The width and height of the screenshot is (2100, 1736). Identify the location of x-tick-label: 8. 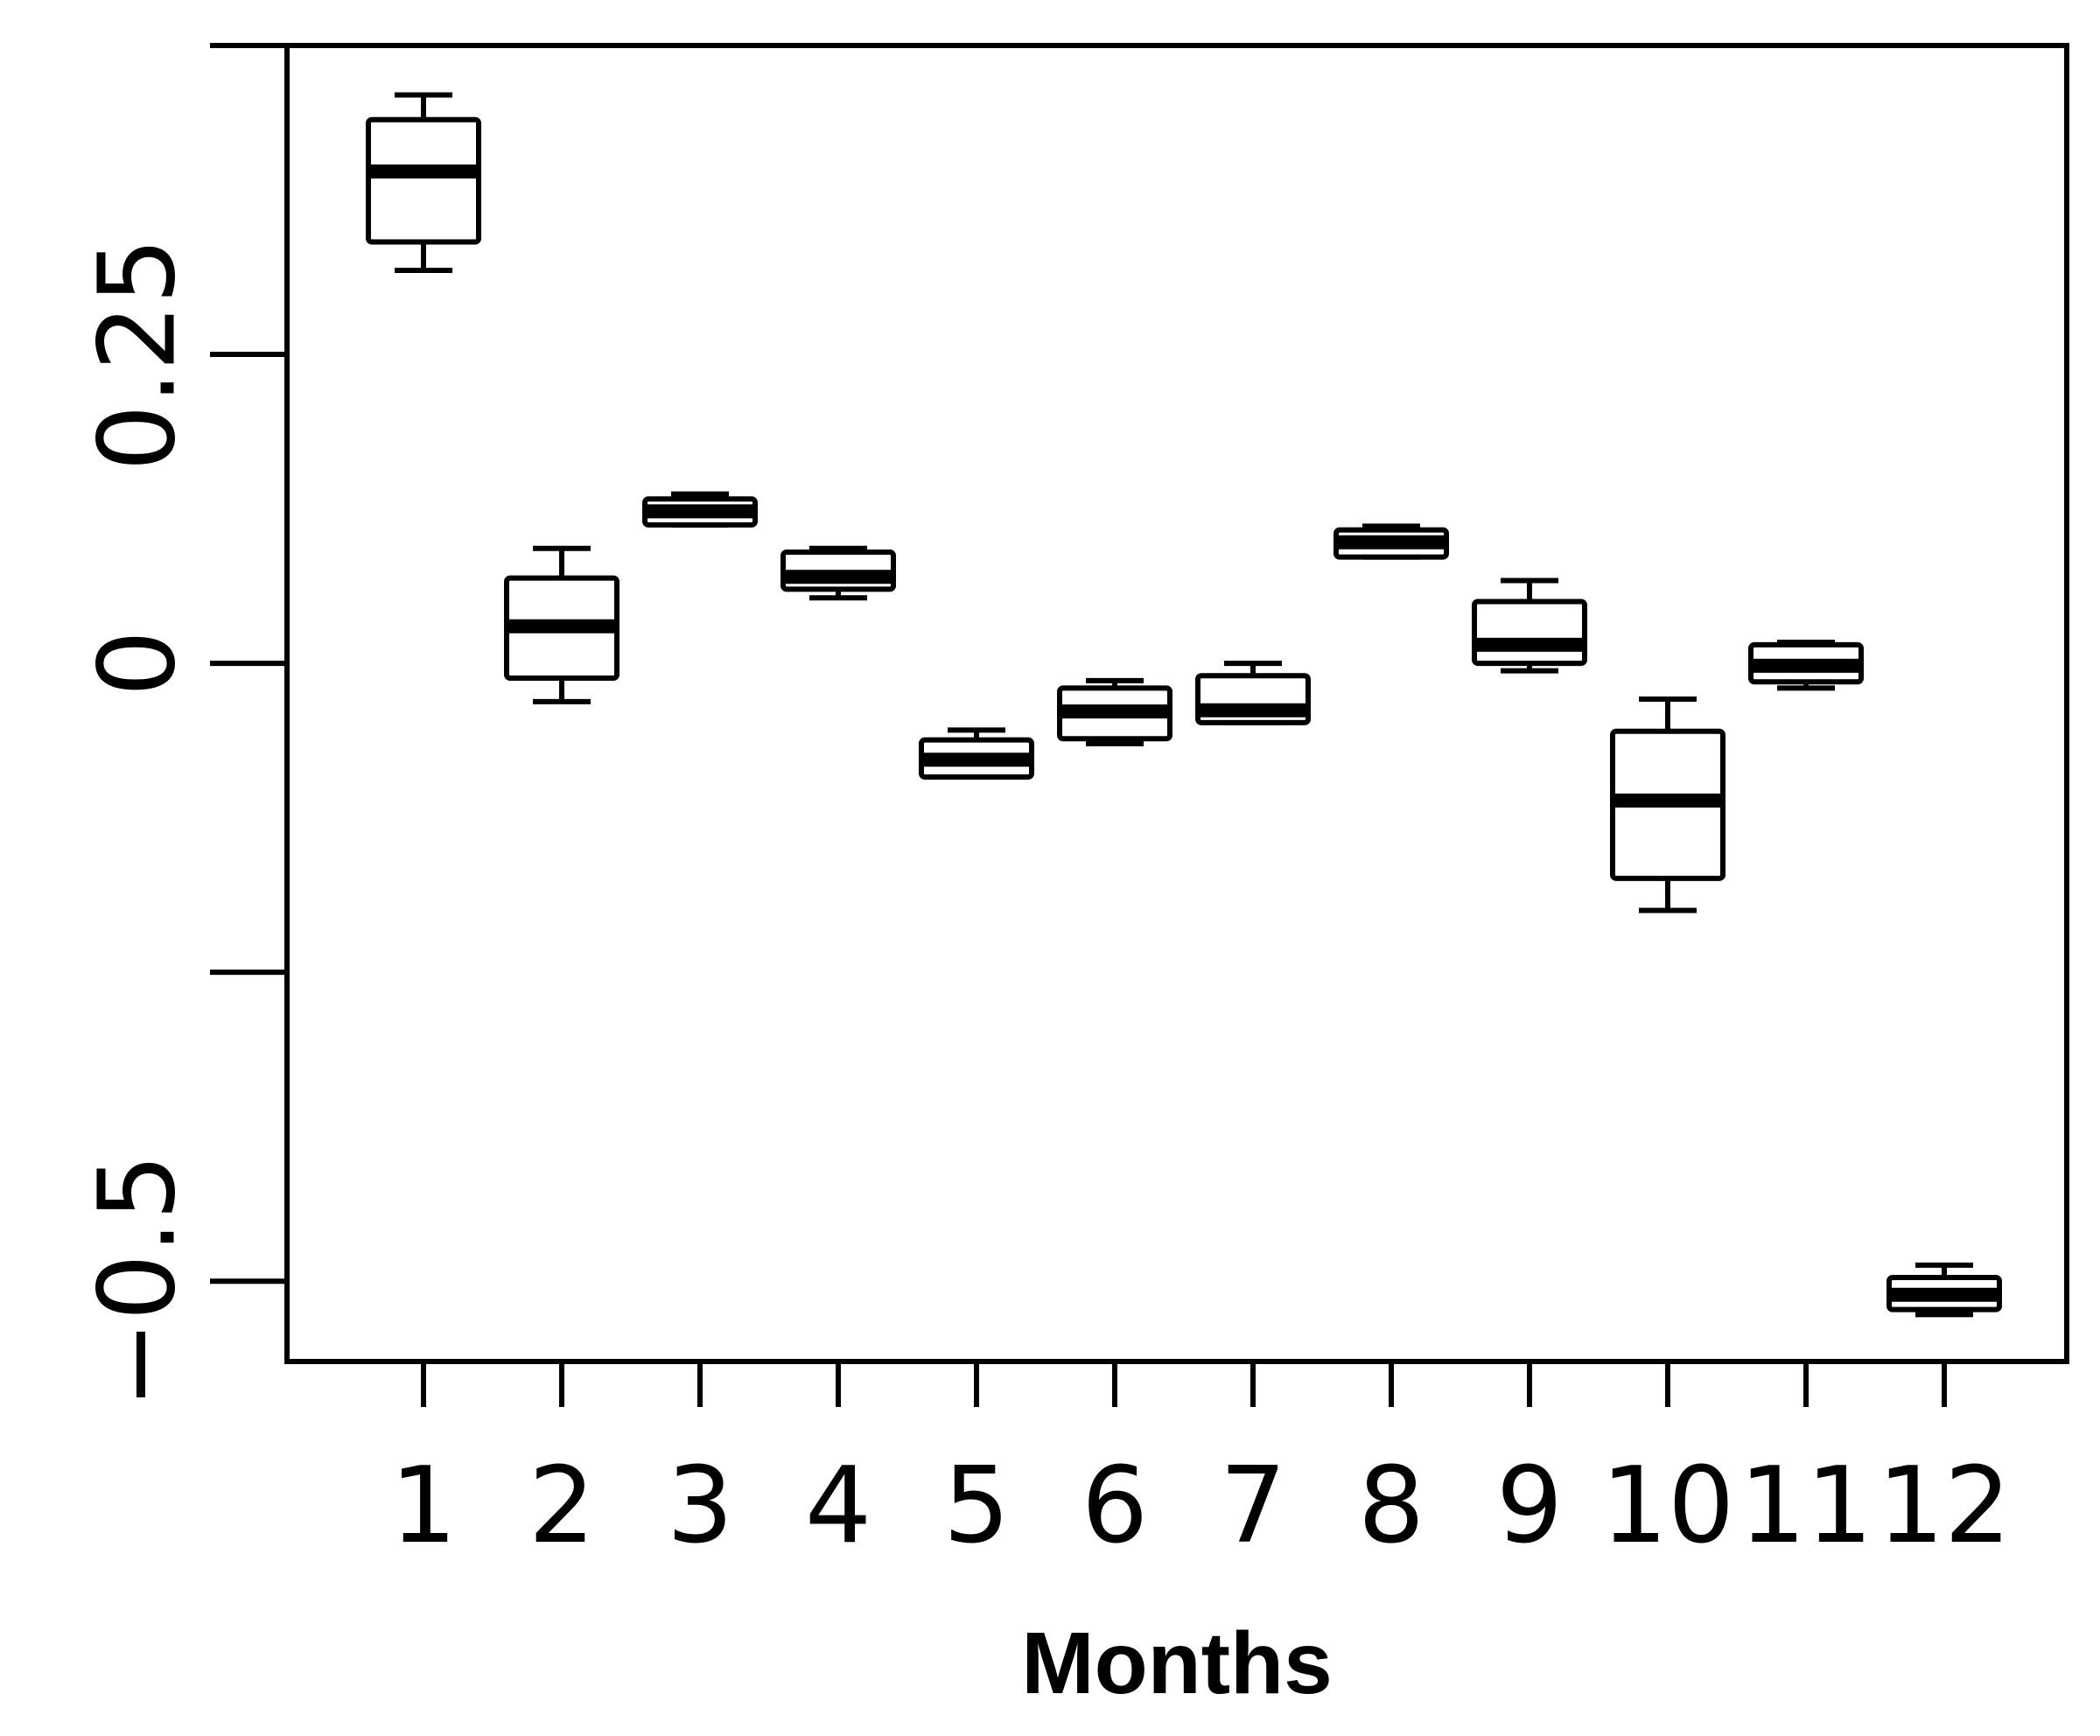
(1391, 1506).